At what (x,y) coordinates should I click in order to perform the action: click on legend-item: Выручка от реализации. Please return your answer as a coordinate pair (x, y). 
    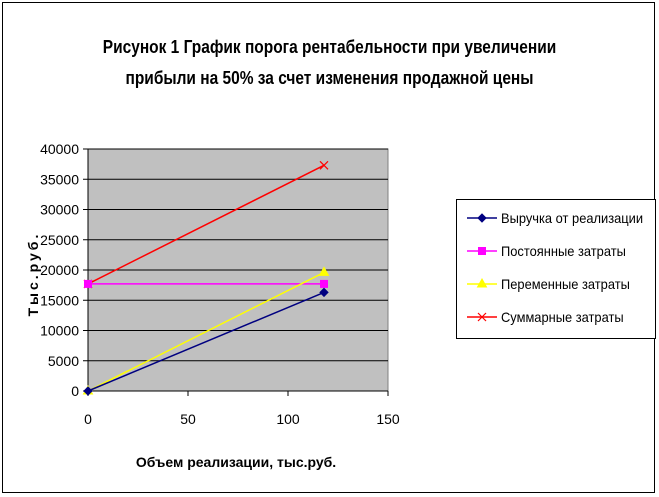
    Looking at the image, I should click on (557, 218).